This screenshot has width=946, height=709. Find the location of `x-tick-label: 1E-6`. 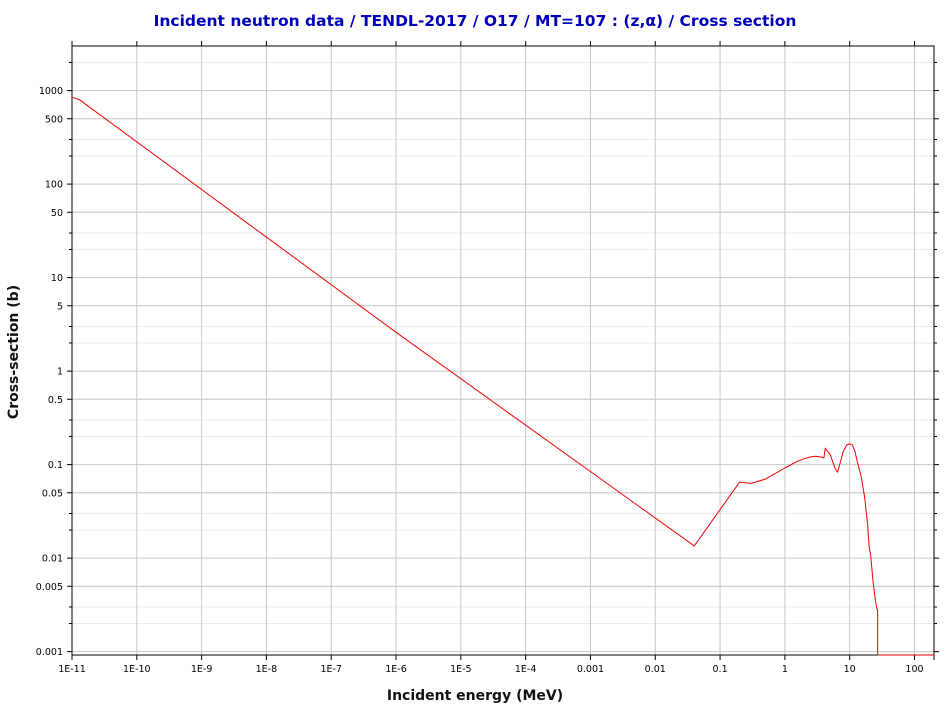

x-tick-label: 1E-6 is located at coordinates (396, 669).